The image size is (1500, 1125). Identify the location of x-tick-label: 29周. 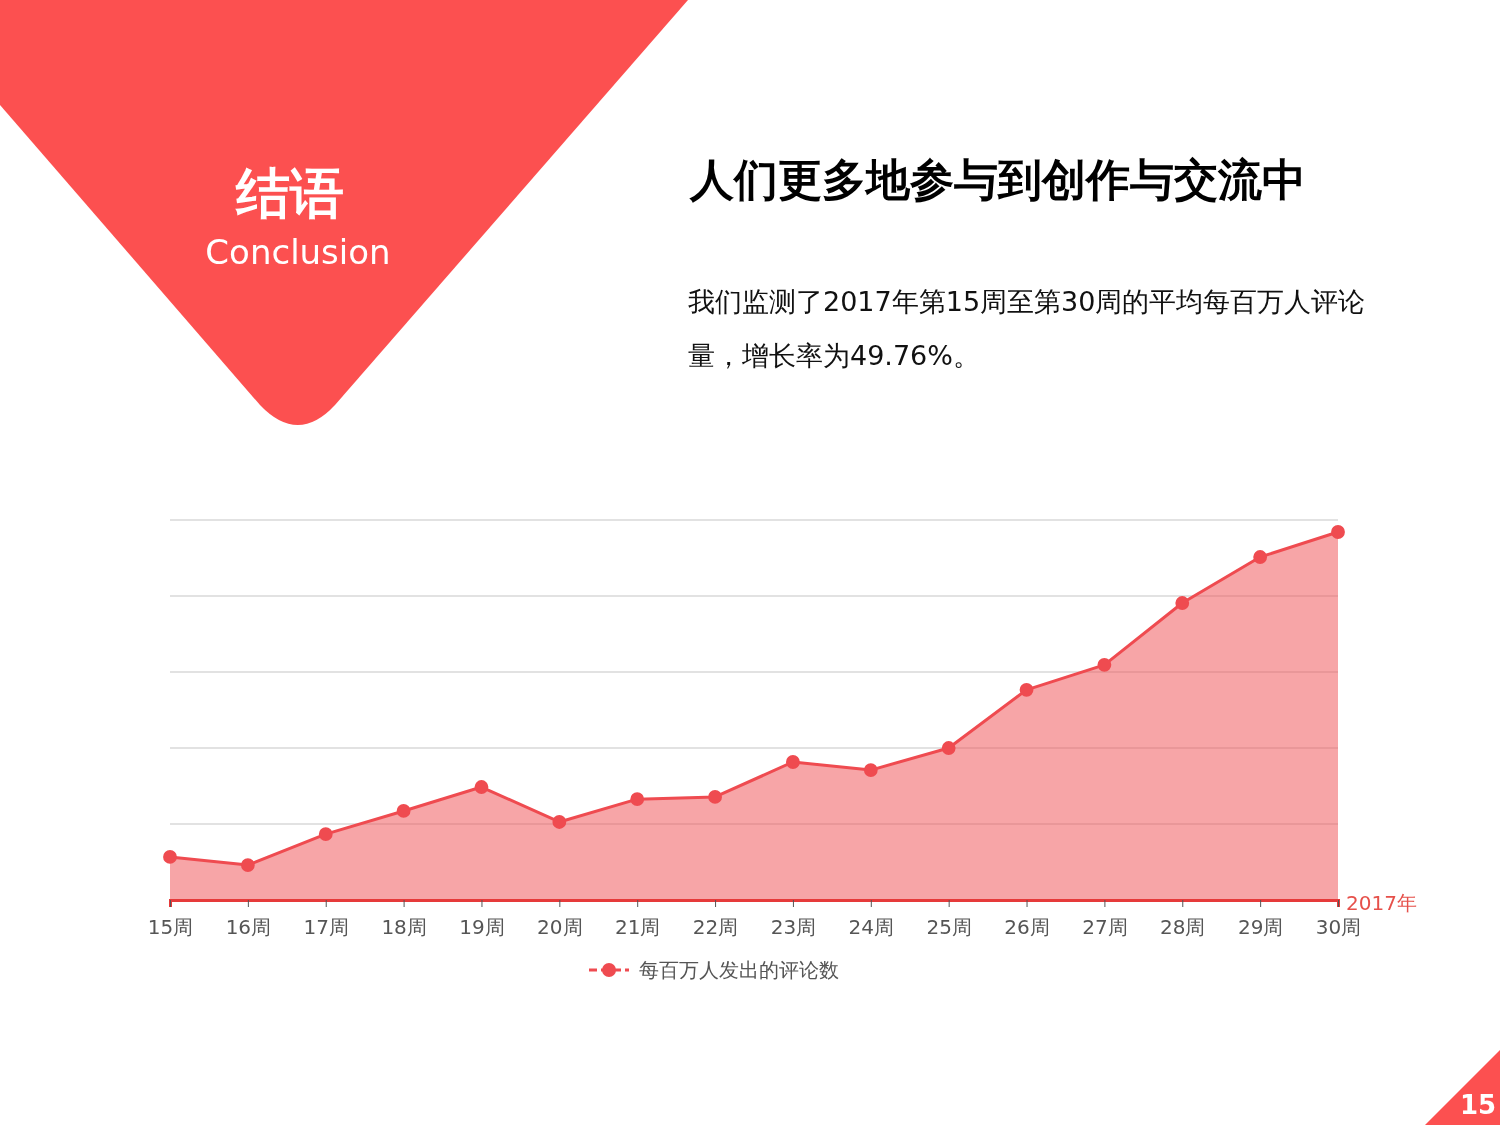
(1260, 927).